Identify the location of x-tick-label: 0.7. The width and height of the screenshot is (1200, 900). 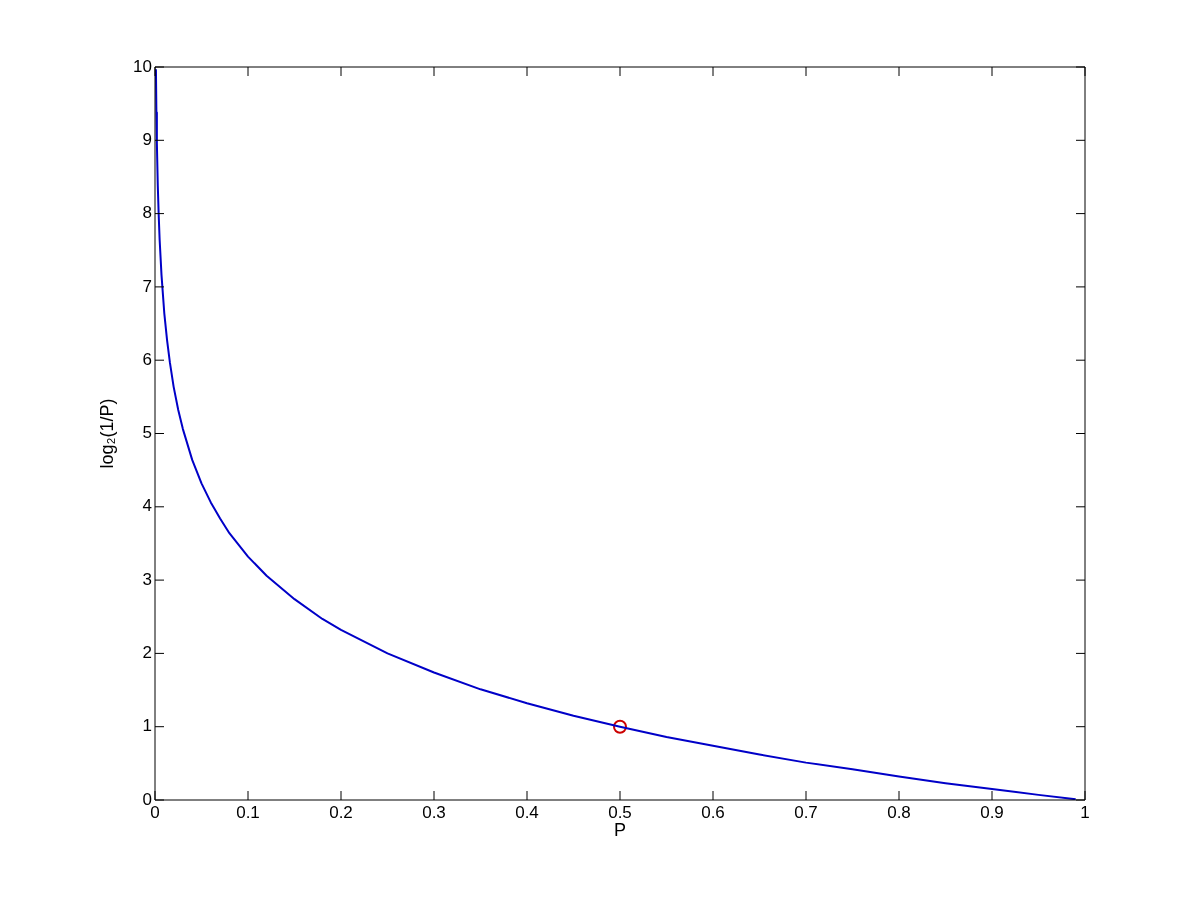
(806, 812).